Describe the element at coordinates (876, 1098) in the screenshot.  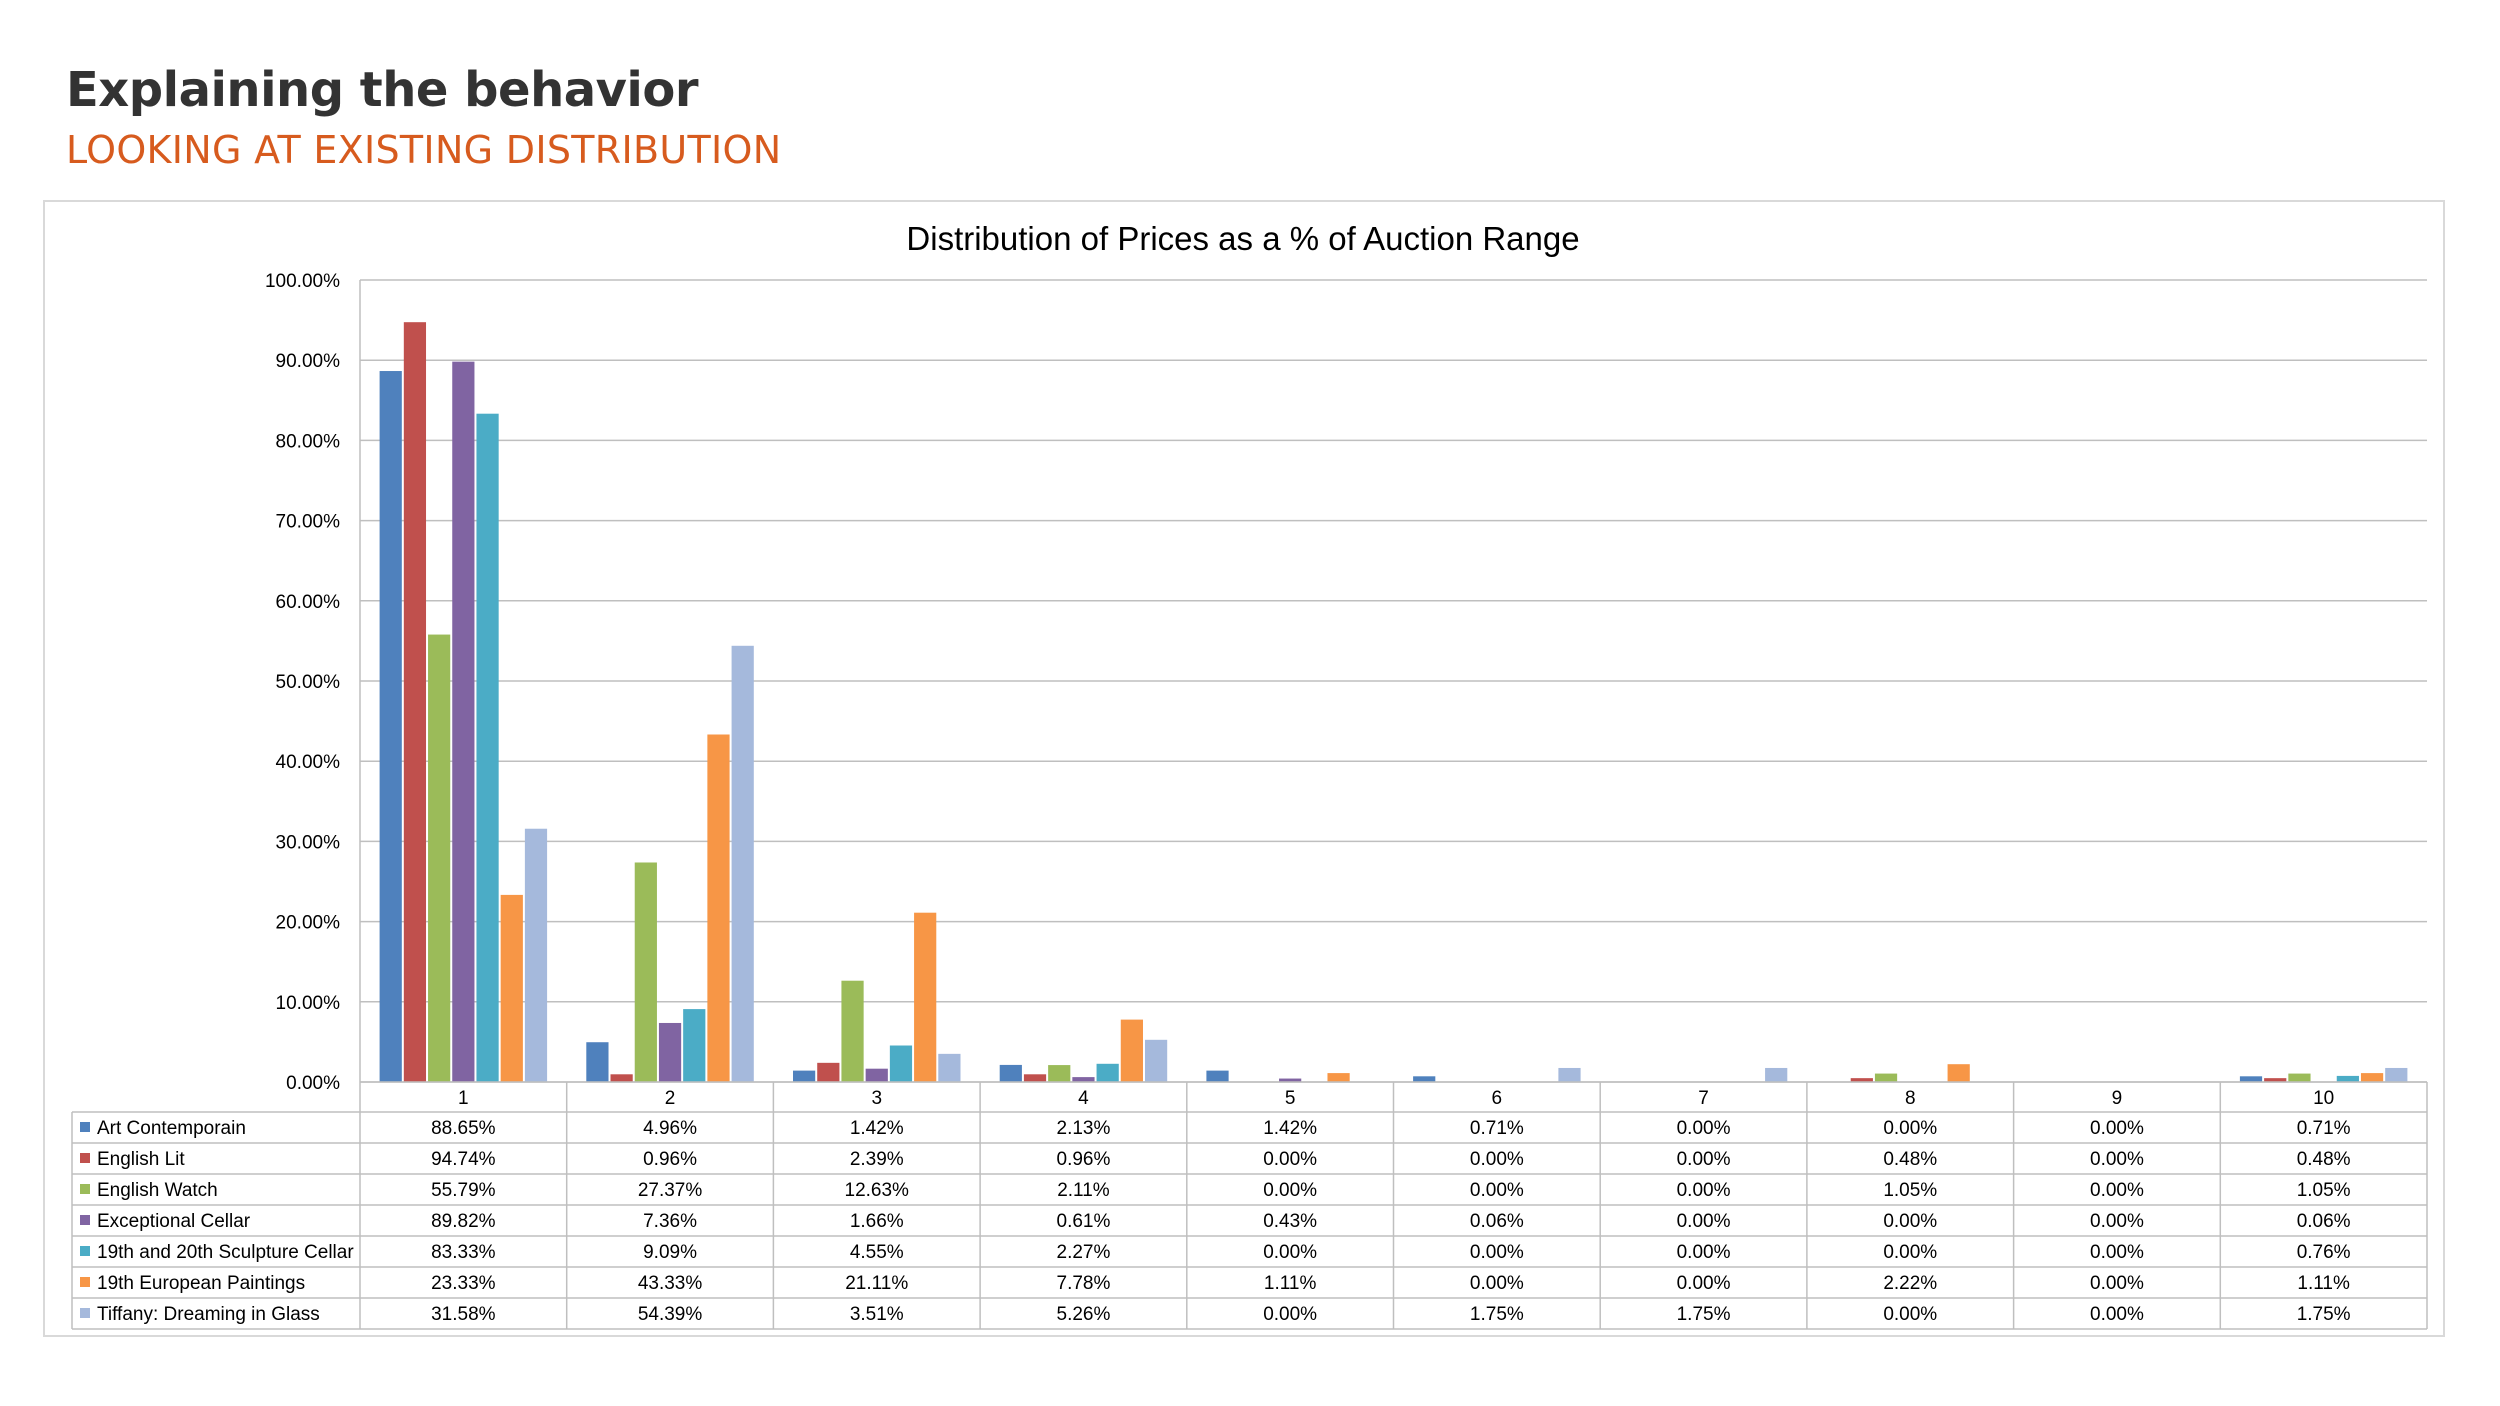
I see `x-tick-label: 3` at that location.